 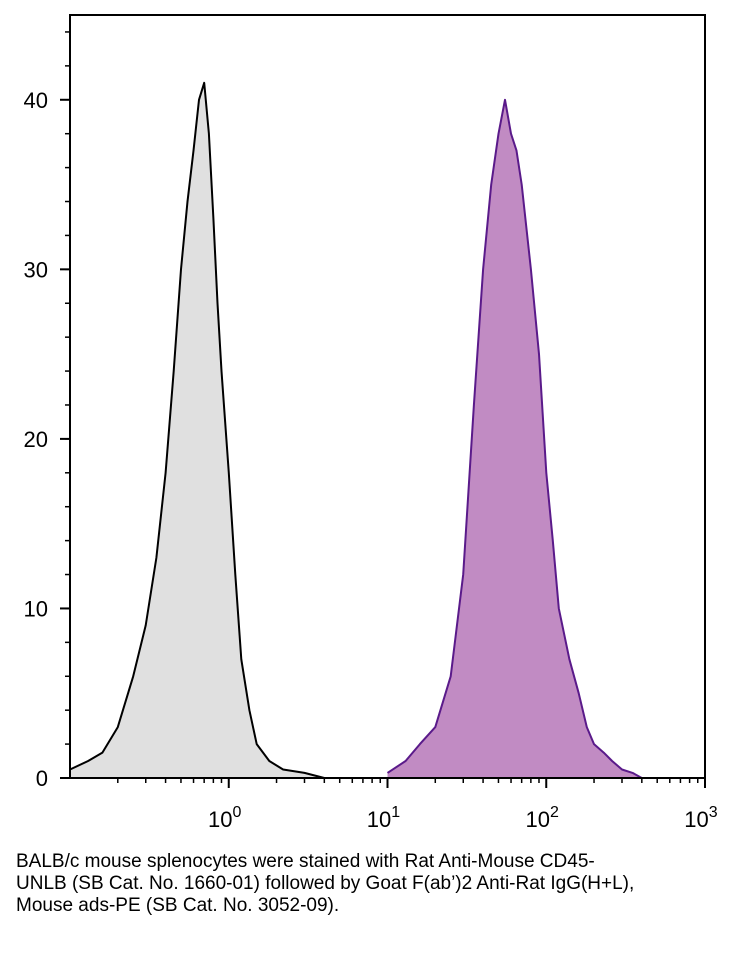 I want to click on x-tick-exponent: 3, so click(x=713, y=812).